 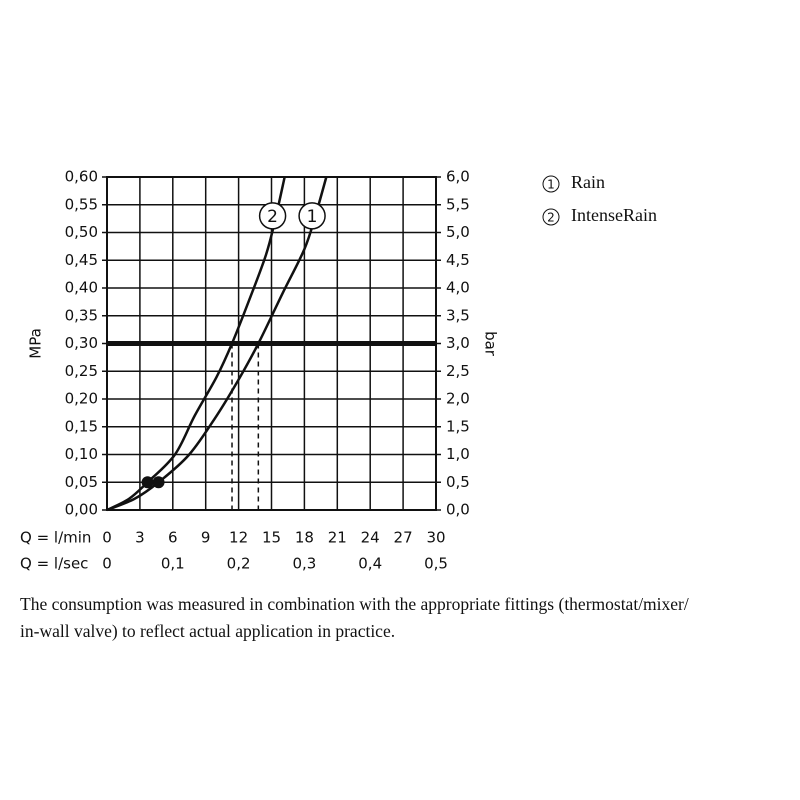 I want to click on y-tick-label: 0,60, so click(x=81, y=177).